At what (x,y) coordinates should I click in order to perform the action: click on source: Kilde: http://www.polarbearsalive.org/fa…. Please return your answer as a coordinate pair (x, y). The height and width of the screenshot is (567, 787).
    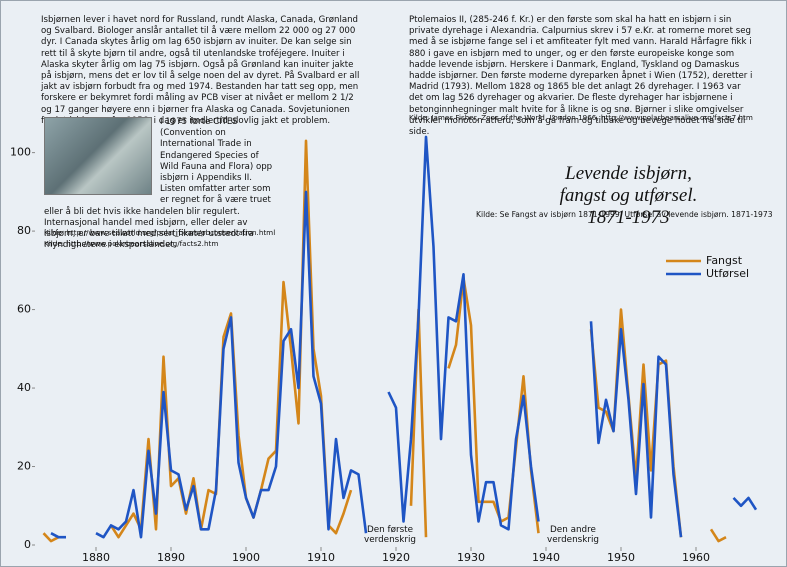
    Looking at the image, I should click on (131, 243).